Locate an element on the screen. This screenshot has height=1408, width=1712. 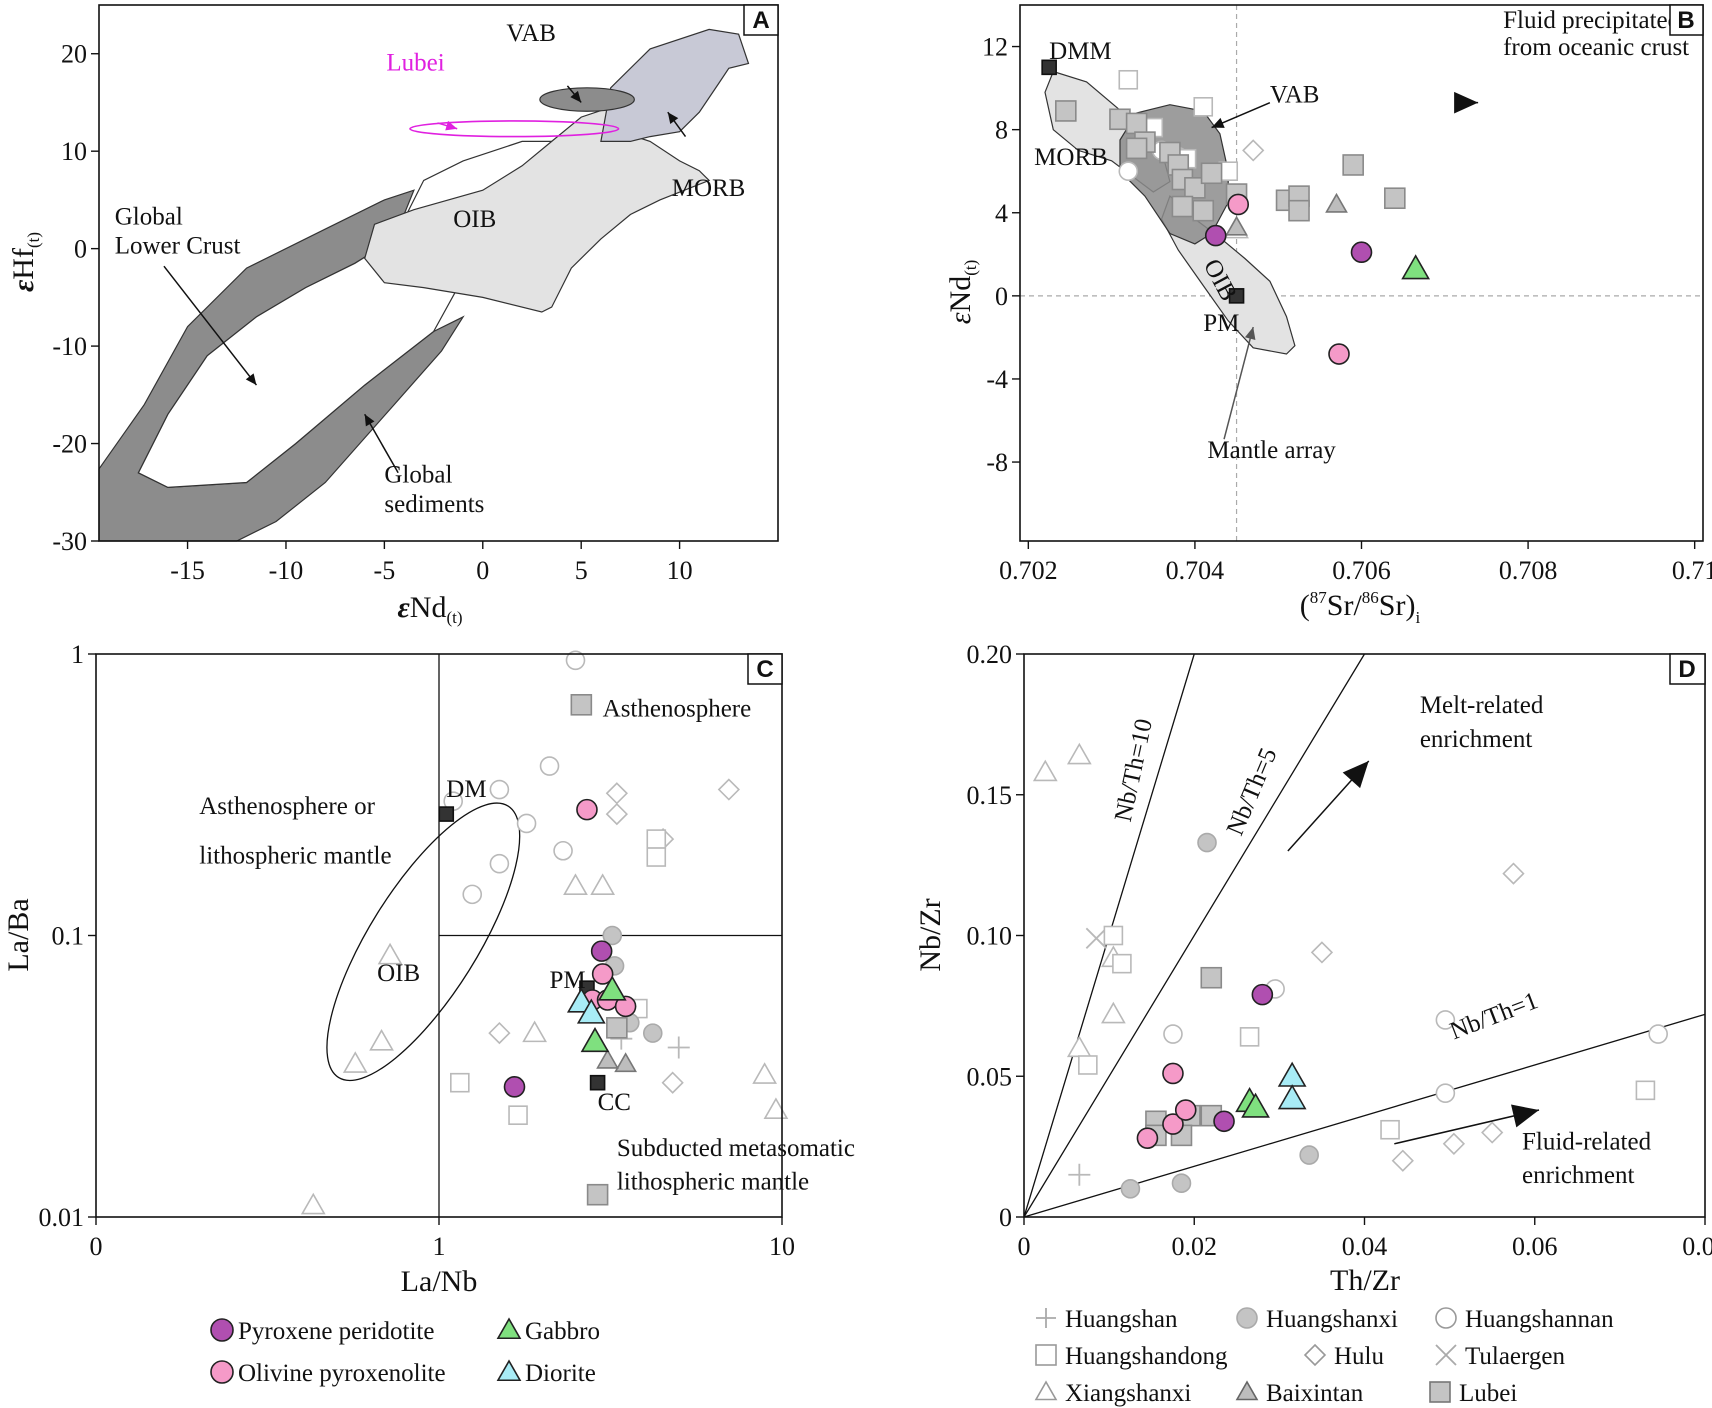
y-tick-label-b: 4 is located at coordinates (1001, 213).